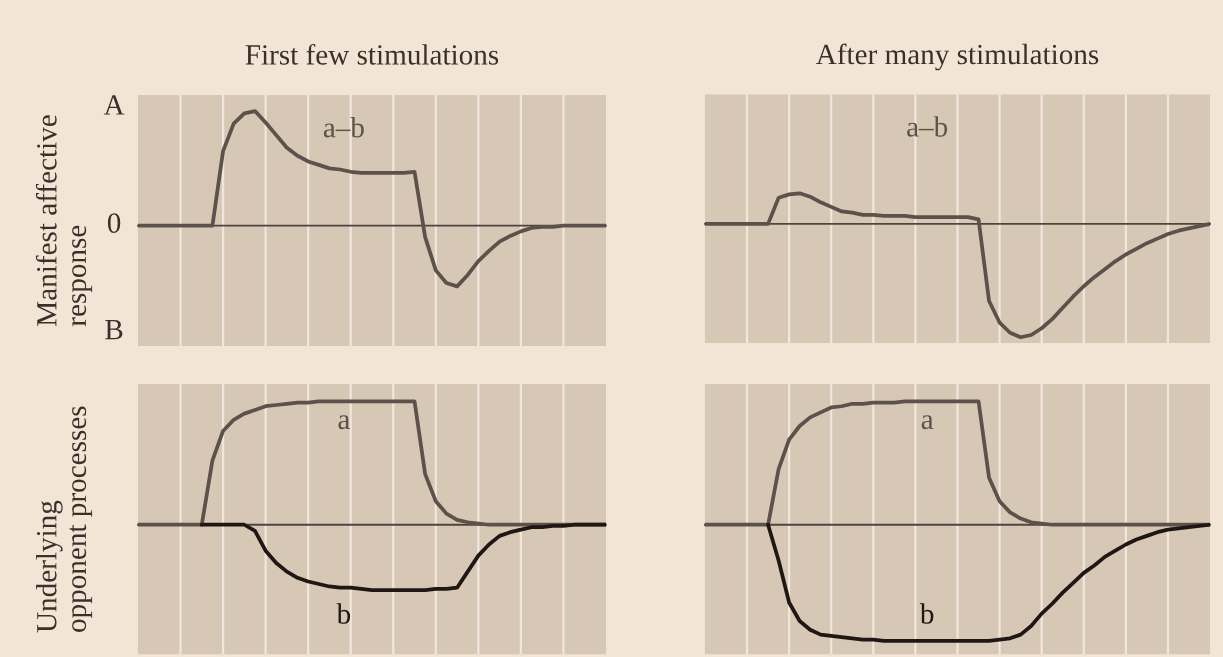 The height and width of the screenshot is (657, 1223). Describe the element at coordinates (927, 126) in the screenshot. I see `text: a–b` at that location.